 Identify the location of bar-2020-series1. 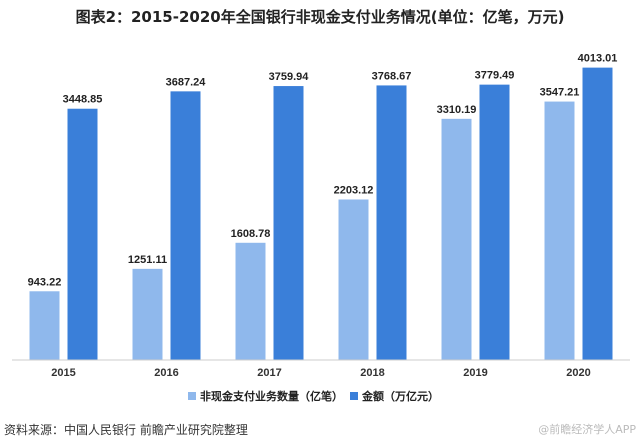
(559, 230).